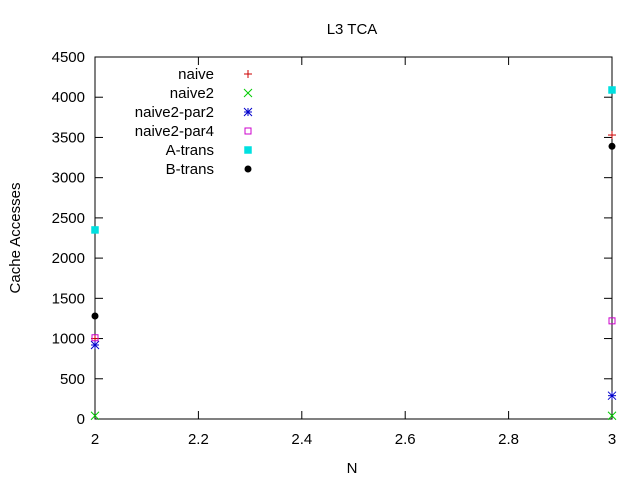 The width and height of the screenshot is (640, 480). I want to click on y-tick-label: 3000, so click(68, 178).